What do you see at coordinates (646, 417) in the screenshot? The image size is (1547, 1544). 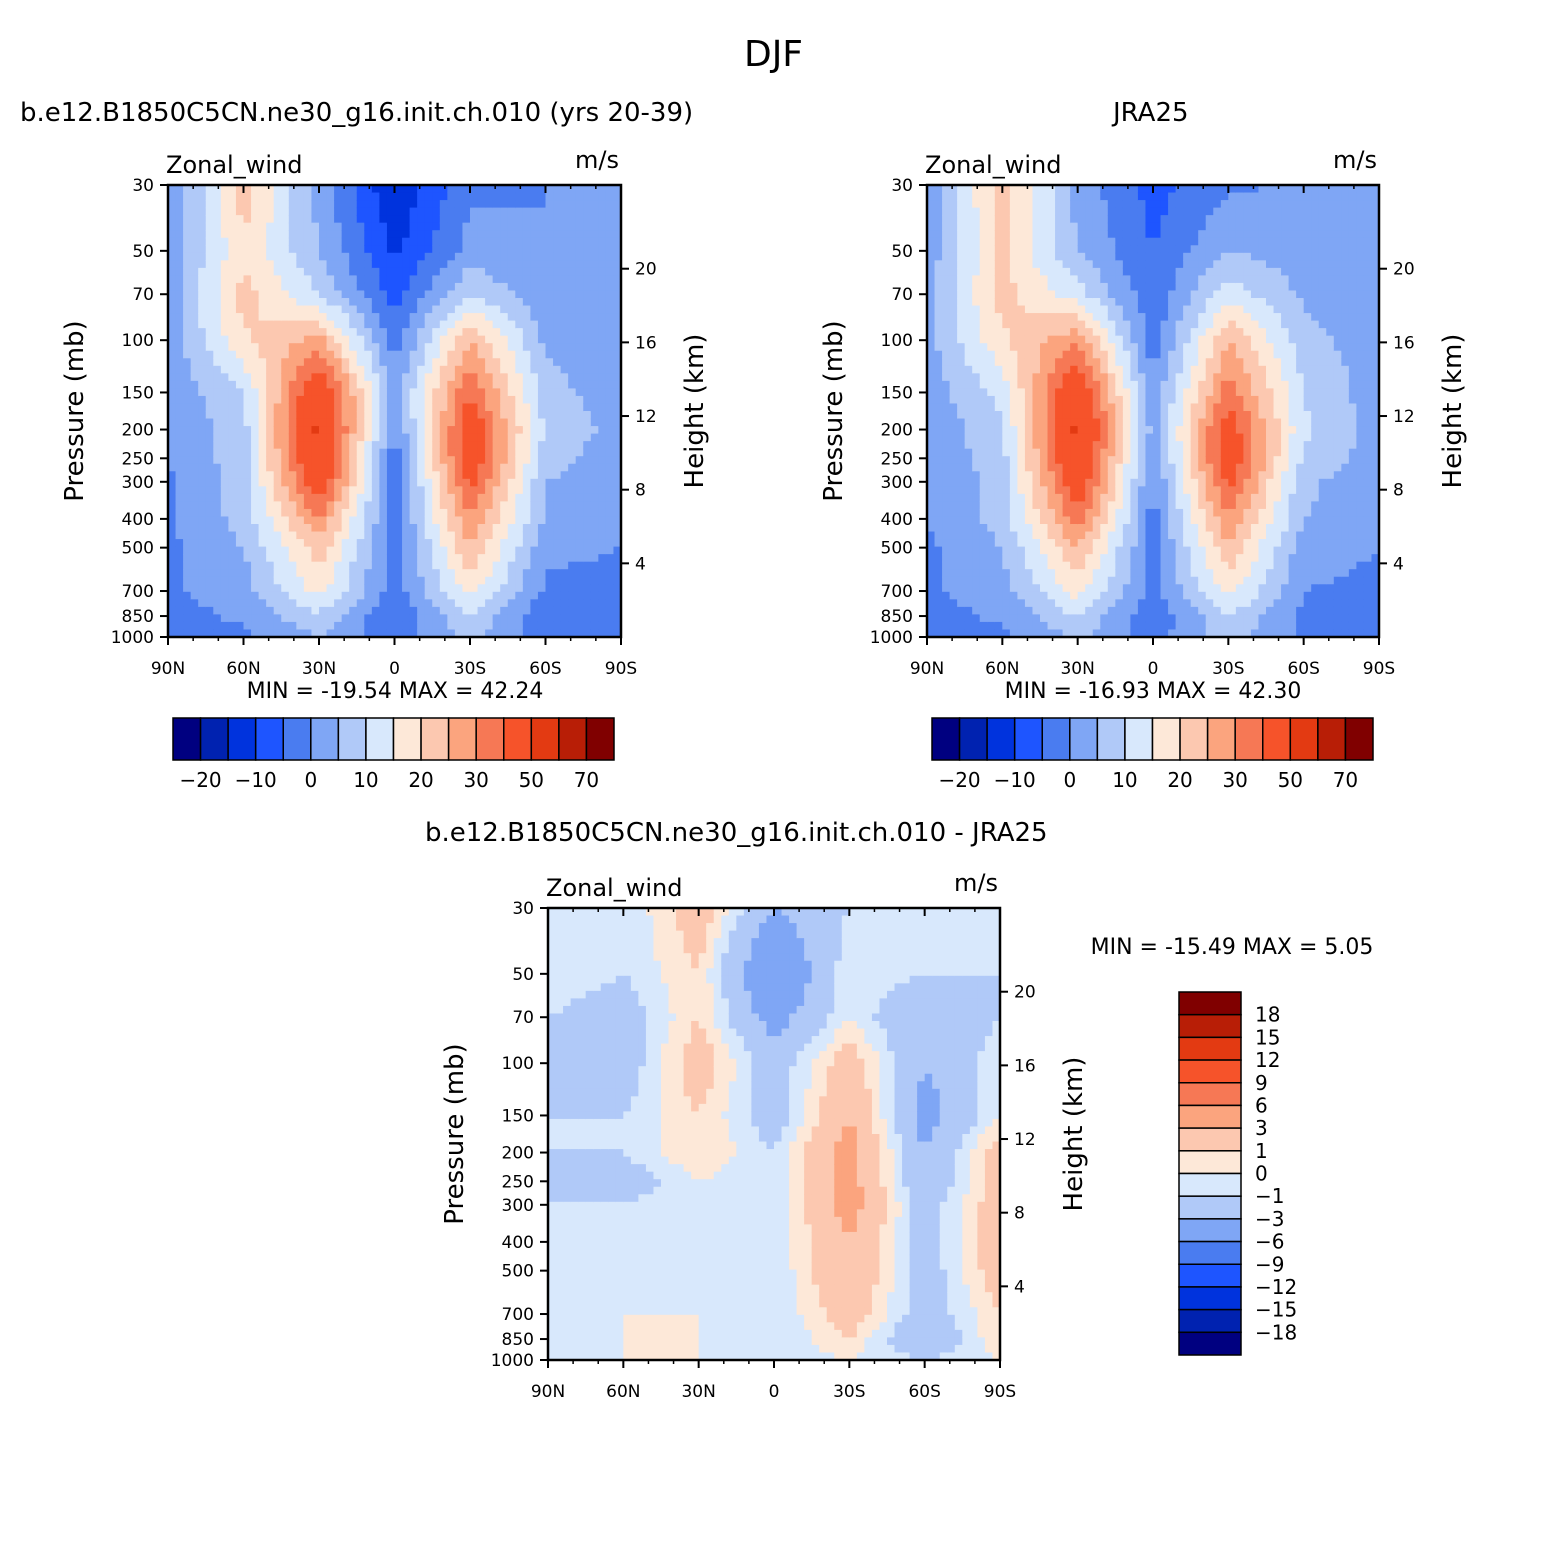 I see `y2-tick-label: 12` at bounding box center [646, 417].